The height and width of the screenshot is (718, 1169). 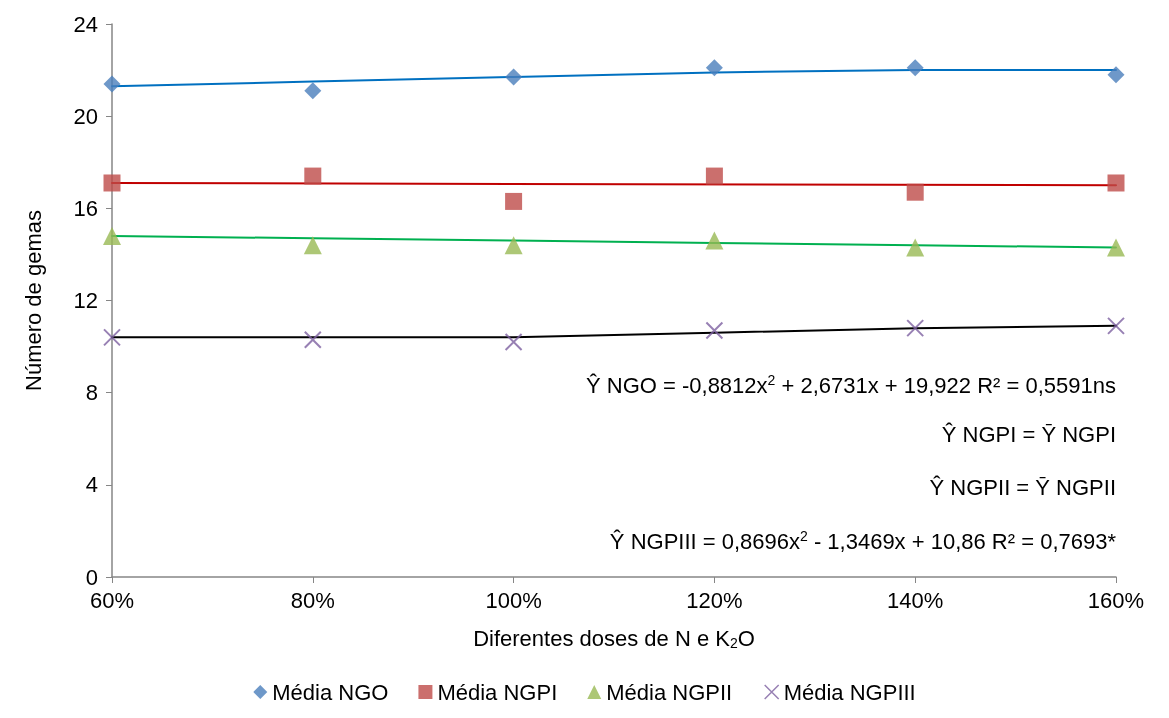 What do you see at coordinates (91, 577) in the screenshot?
I see `y-tick-label: 0` at bounding box center [91, 577].